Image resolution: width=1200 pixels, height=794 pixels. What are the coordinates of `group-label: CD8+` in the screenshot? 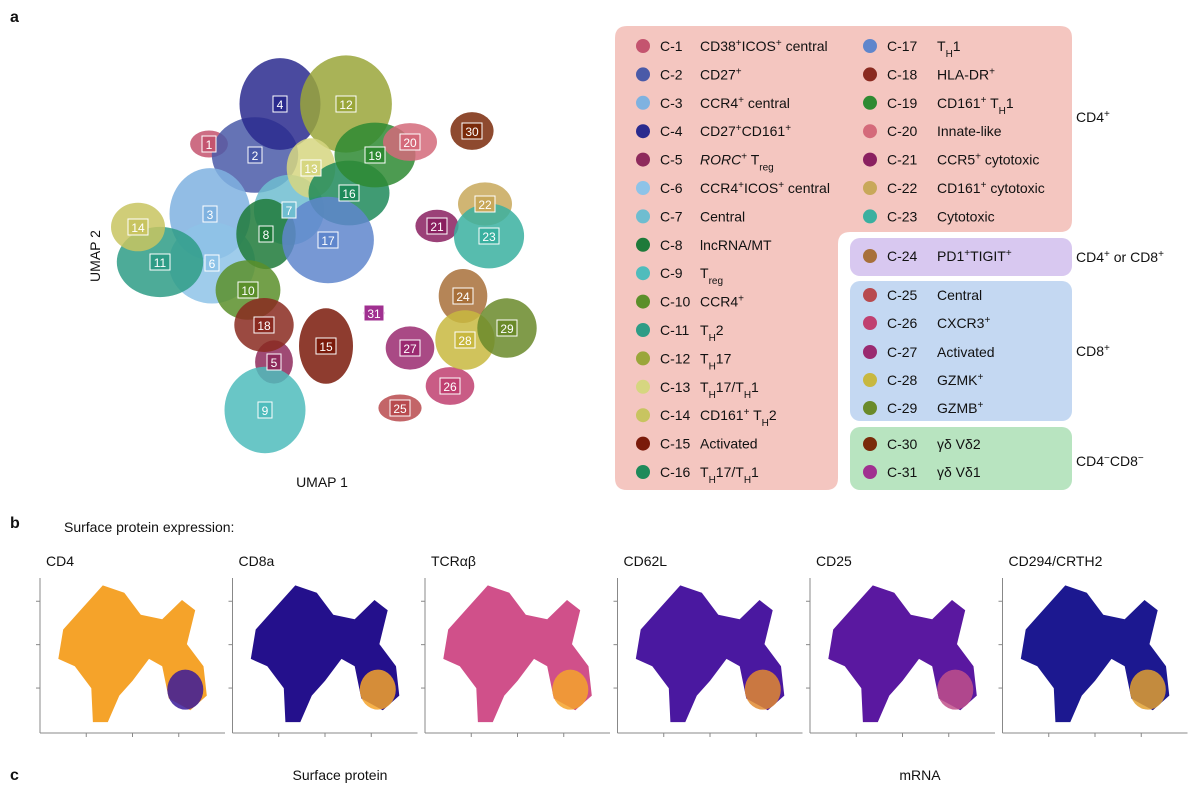 It's located at (1093, 351).